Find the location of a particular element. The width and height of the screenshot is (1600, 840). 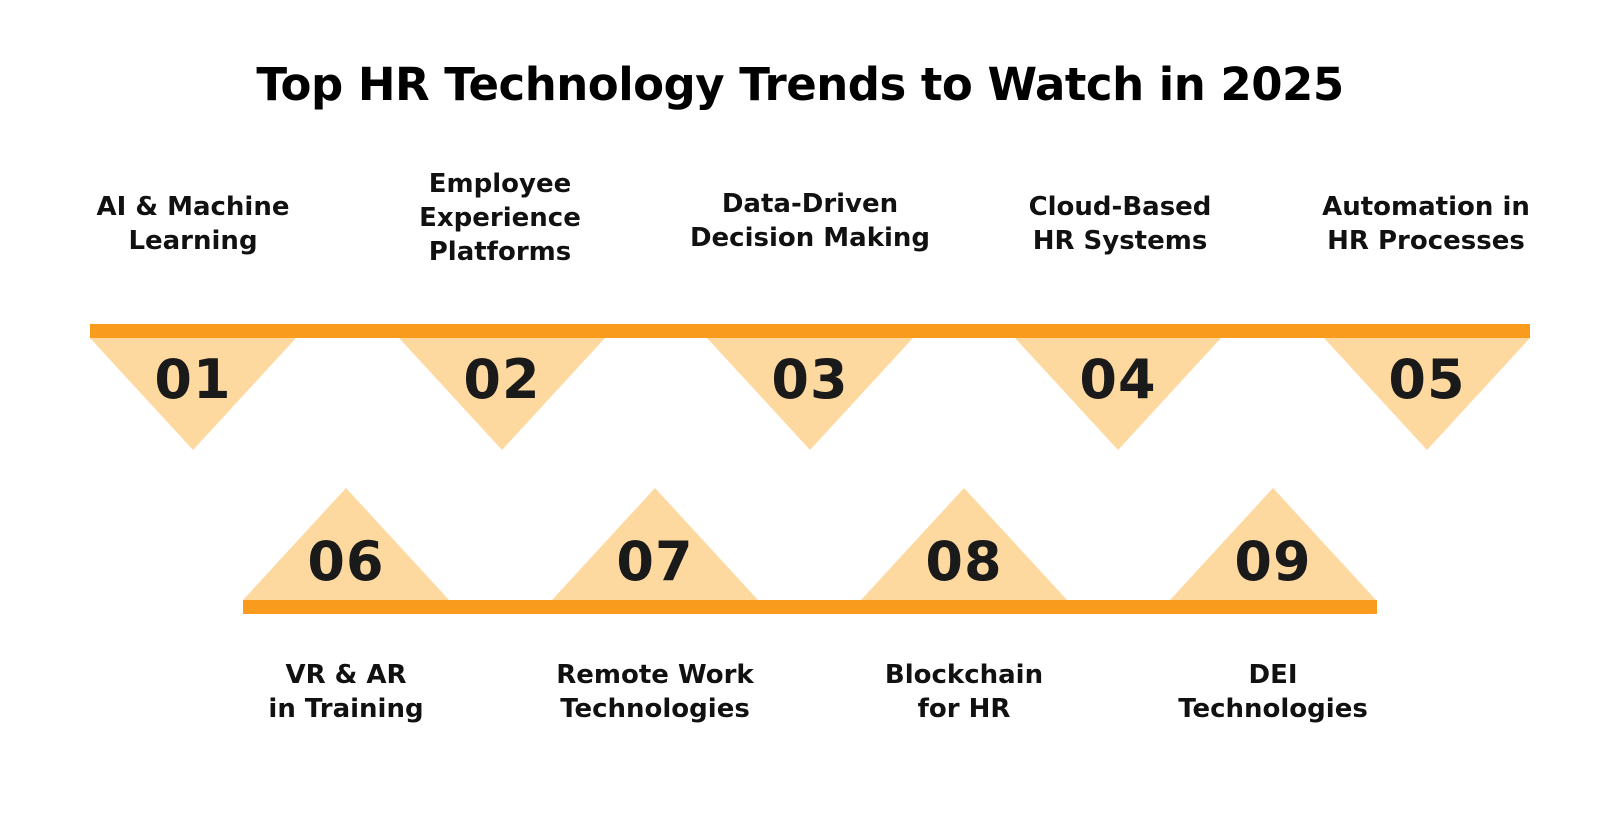

trend-marker-07: 07 is located at coordinates (655, 544).